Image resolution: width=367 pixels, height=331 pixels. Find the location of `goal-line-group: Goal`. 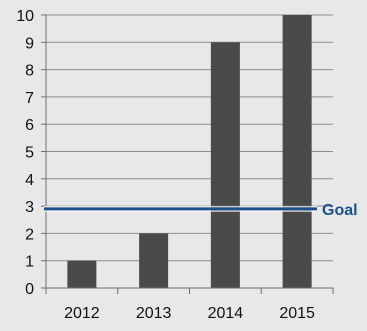

goal-line-group: Goal is located at coordinates (201, 210).